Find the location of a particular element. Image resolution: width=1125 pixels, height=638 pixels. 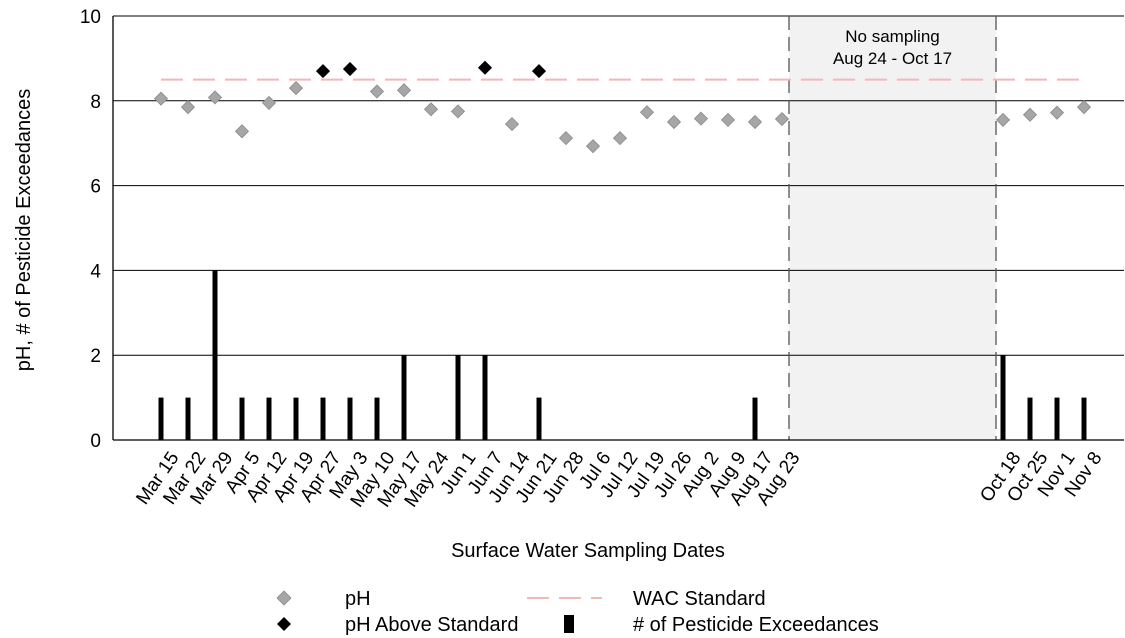

y-tick-labels: 0 2 4 6 8 10 is located at coordinates (91, 229).